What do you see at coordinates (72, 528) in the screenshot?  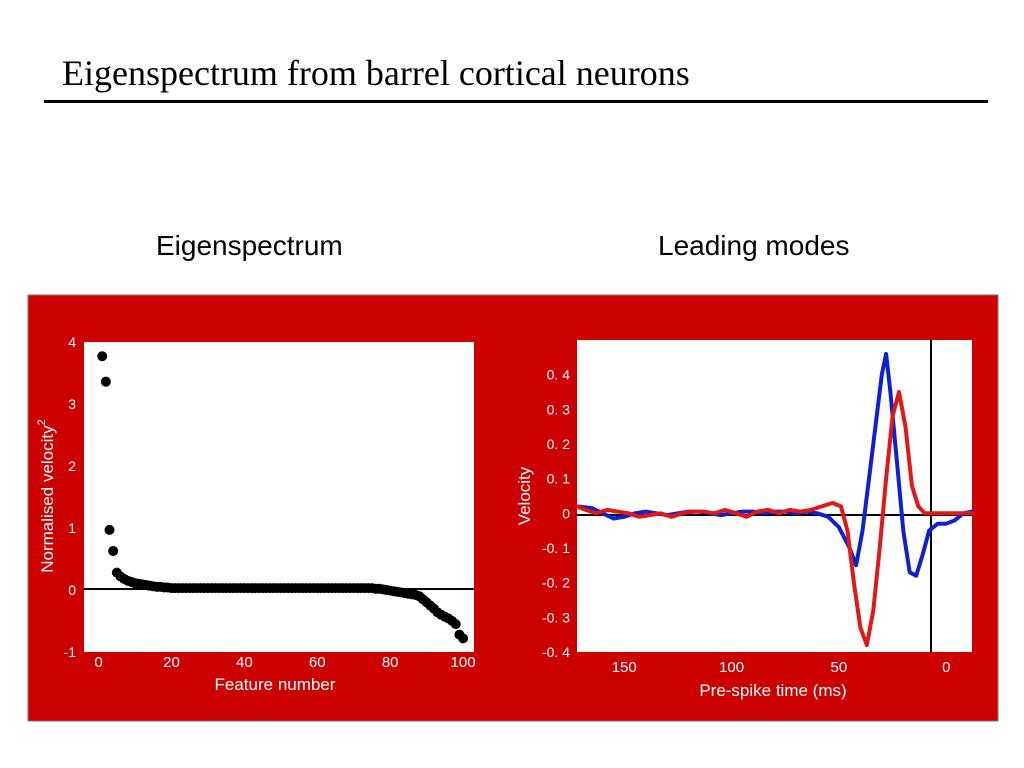 I see `eigenspectrum-y-tick-label: 1` at bounding box center [72, 528].